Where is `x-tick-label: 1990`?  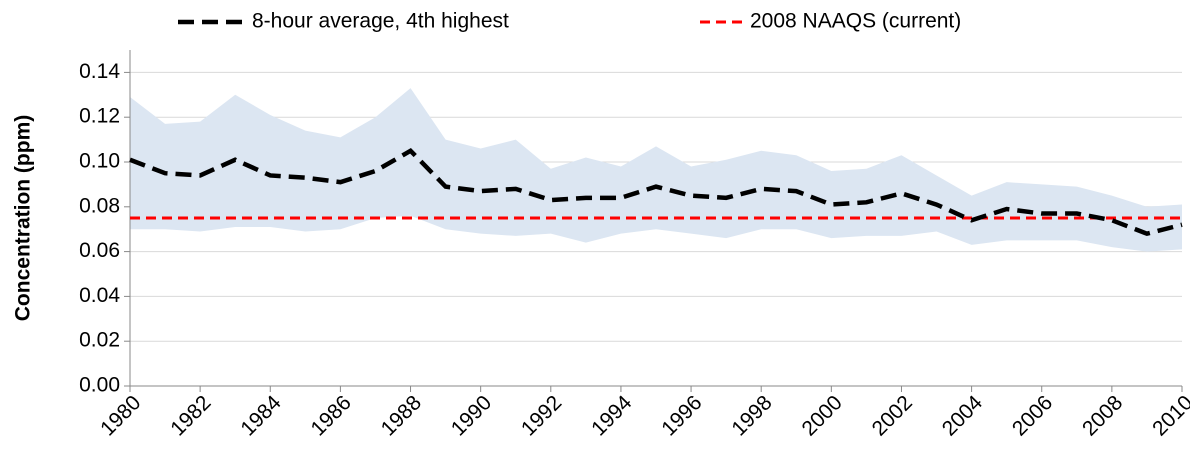 x-tick-label: 1990 is located at coordinates (471, 415).